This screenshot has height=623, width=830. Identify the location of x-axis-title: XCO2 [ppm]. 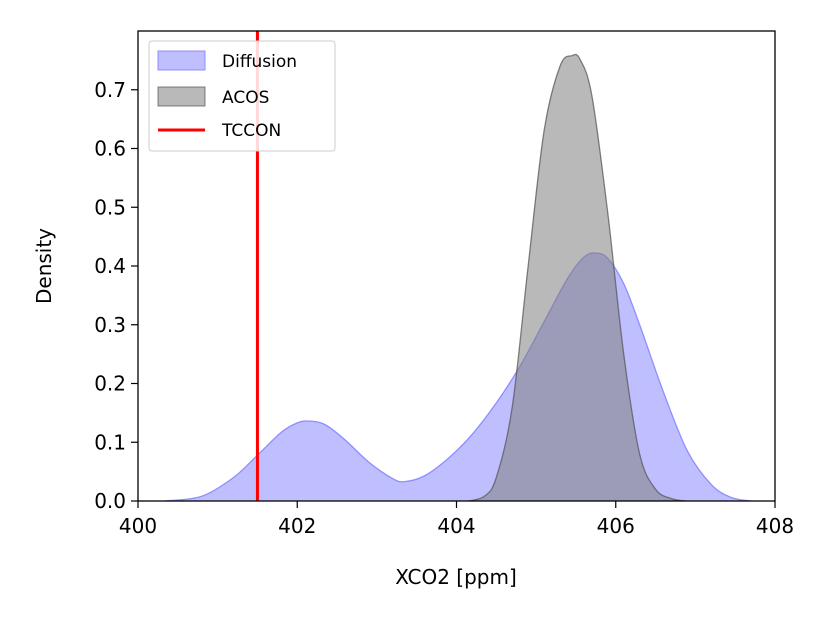
(456, 577).